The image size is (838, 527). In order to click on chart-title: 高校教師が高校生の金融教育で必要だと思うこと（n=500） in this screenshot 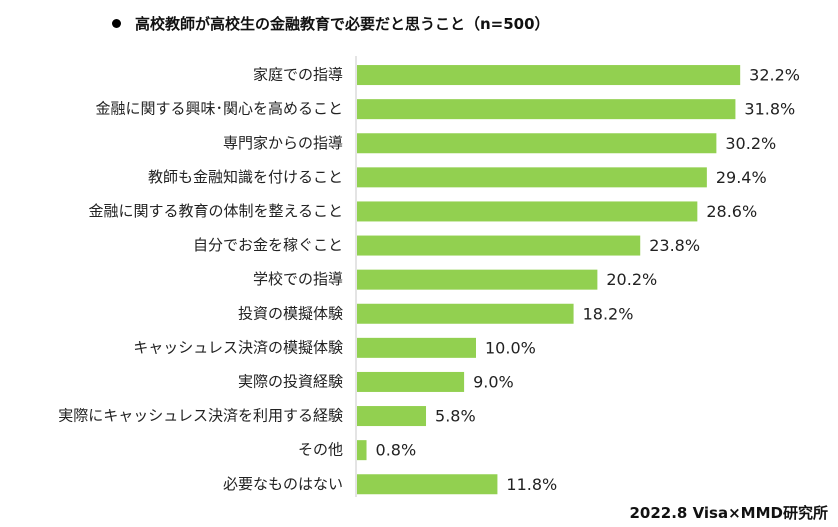, I will do `click(342, 23)`.